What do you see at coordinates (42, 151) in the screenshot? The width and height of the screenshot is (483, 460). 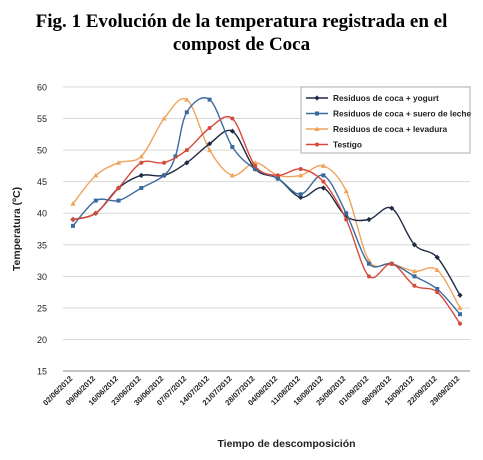 I see `y-tick-label: 50` at bounding box center [42, 151].